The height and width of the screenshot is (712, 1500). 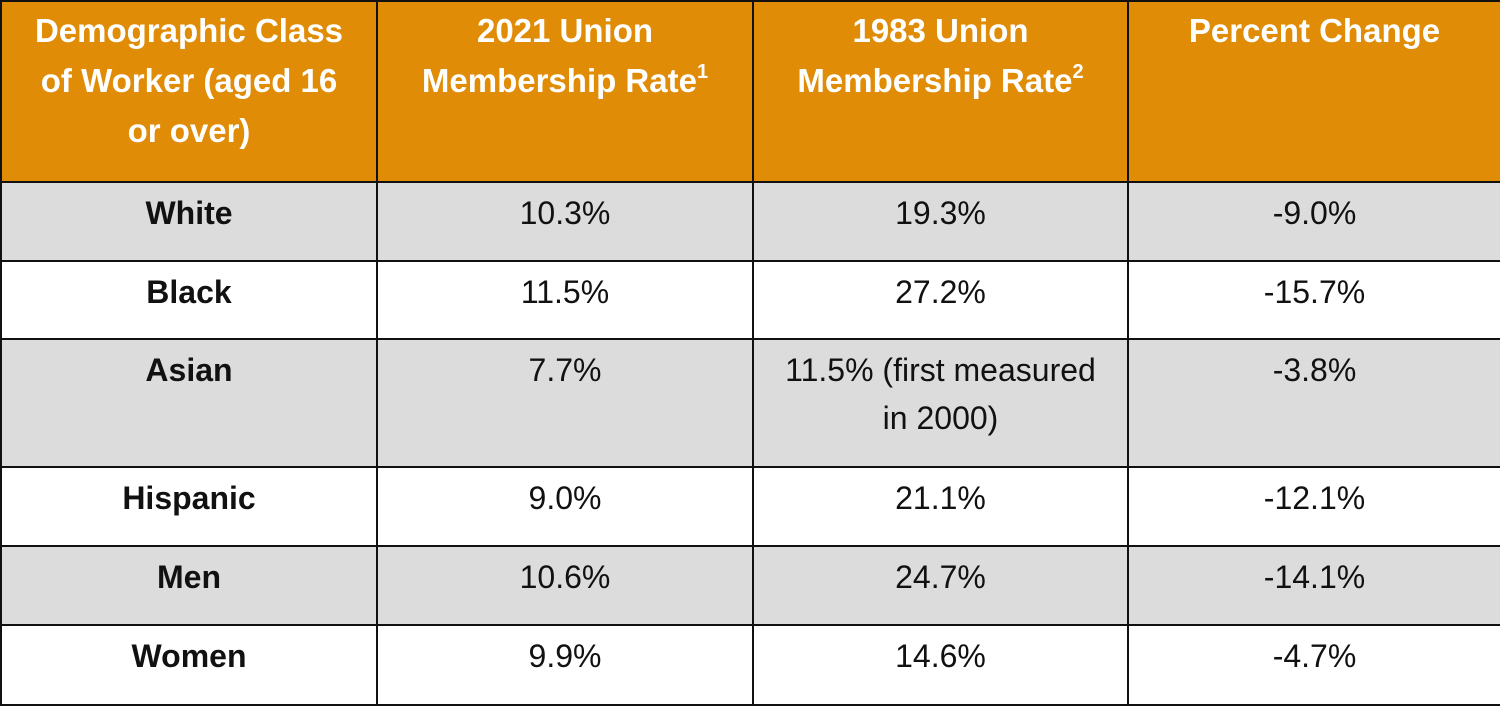 I want to click on header-text: 1983 Union Membership Rate, so click(x=935, y=55).